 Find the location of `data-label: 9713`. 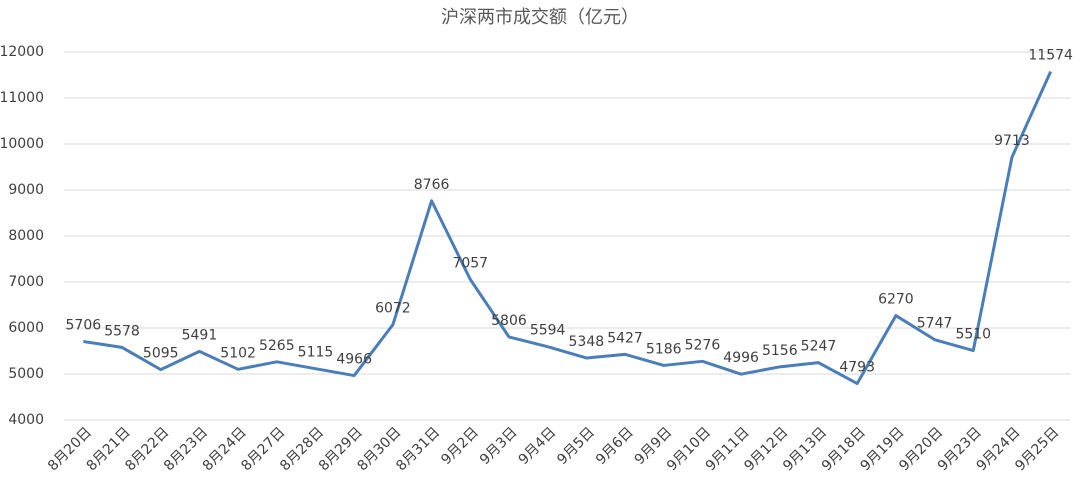

data-label: 9713 is located at coordinates (1012, 141).